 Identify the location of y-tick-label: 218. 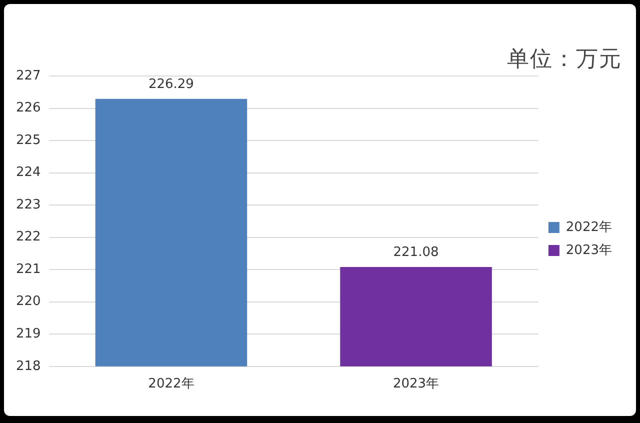
(28, 366).